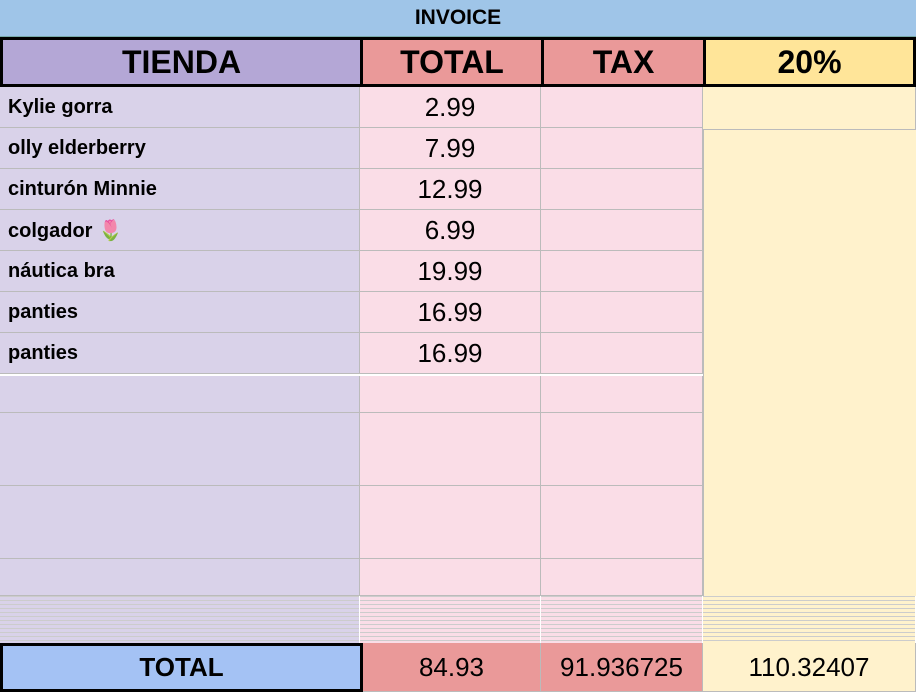 This screenshot has width=916, height=692. I want to click on percent-cell, so click(809, 108).